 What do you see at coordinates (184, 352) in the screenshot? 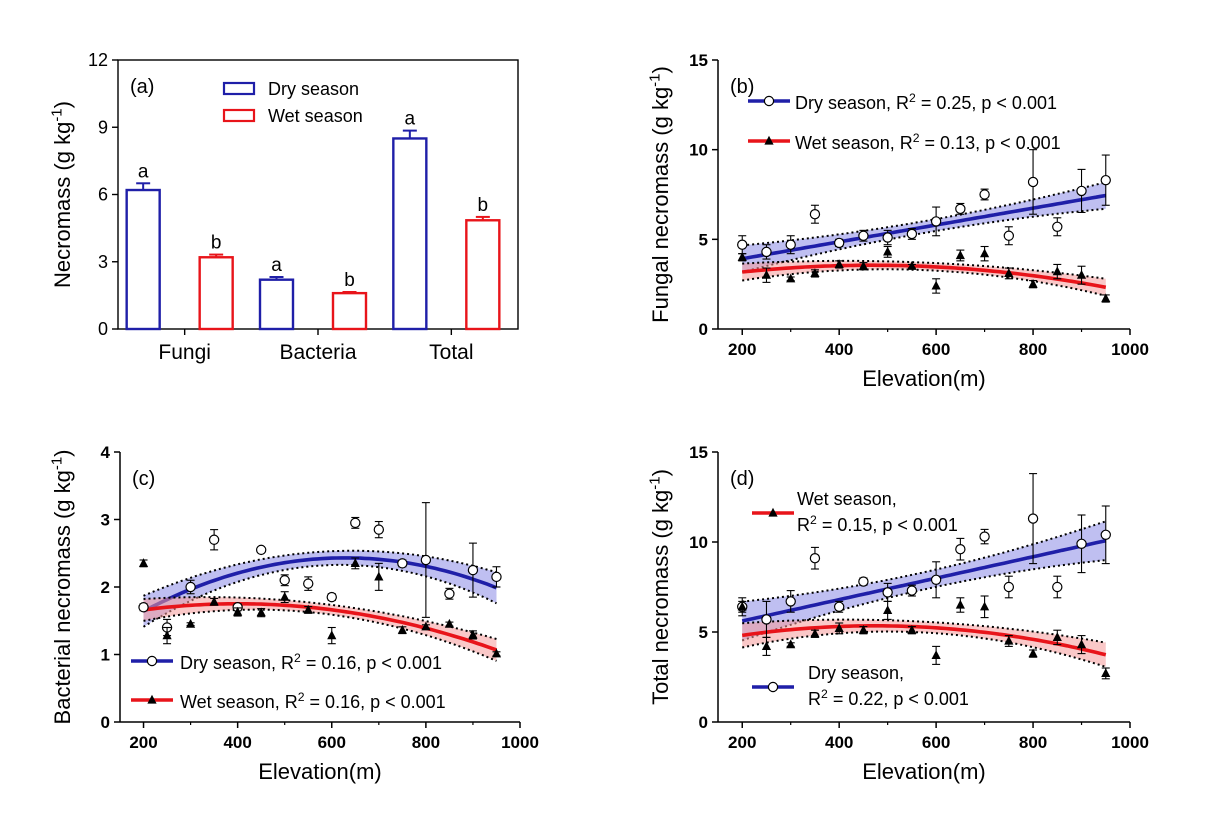
I see `category-label: Fungi` at bounding box center [184, 352].